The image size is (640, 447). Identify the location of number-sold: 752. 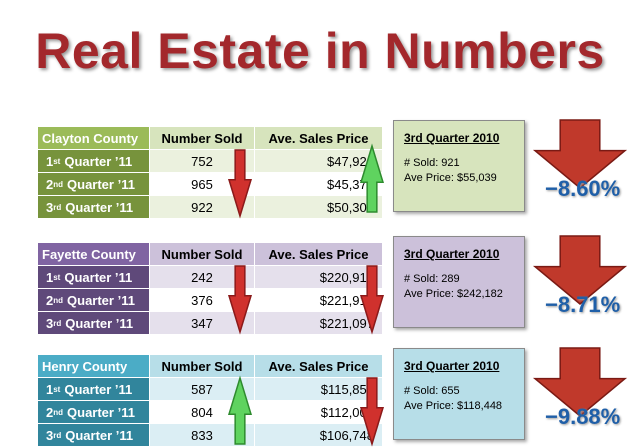
(202, 161).